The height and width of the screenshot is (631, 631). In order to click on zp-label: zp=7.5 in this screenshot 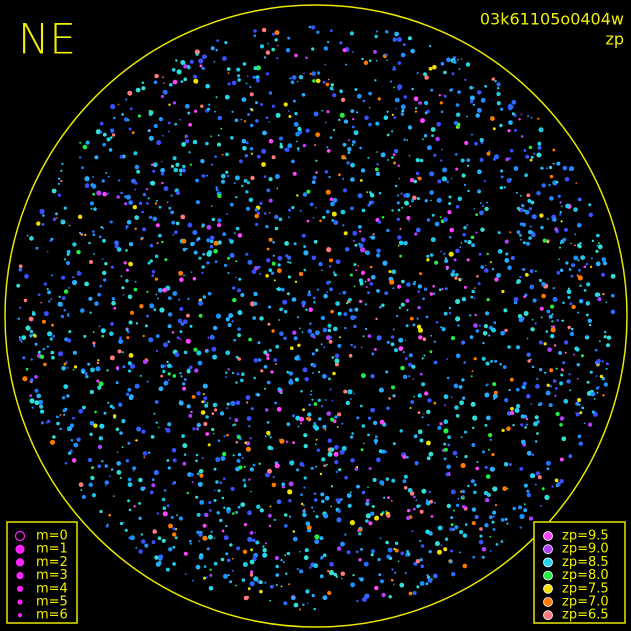, I will do `click(585, 588)`.